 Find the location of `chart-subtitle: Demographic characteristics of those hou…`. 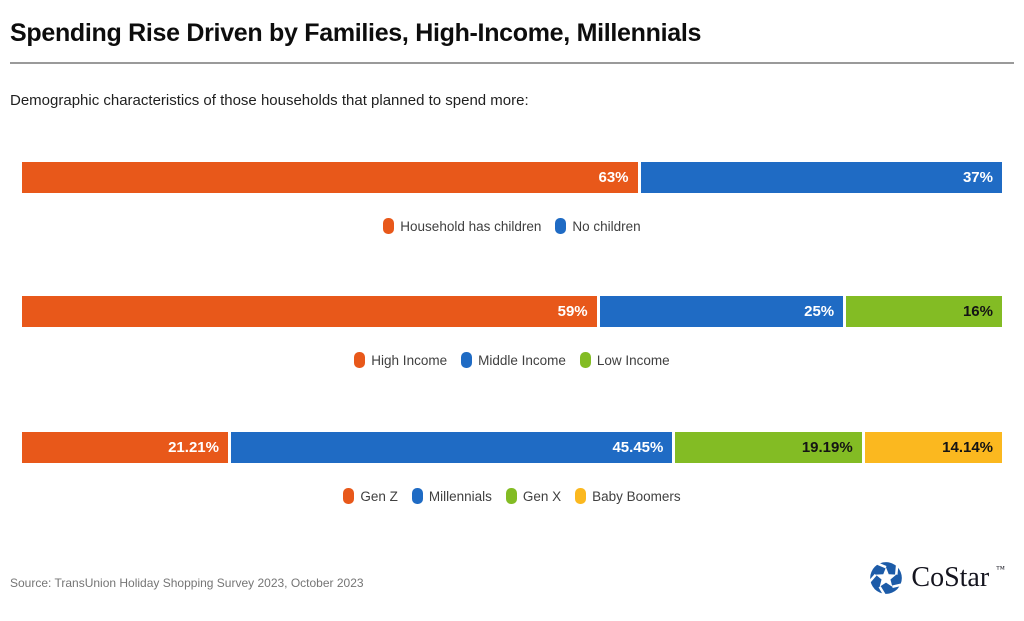

chart-subtitle: Demographic characteristics of those hou… is located at coordinates (269, 100).